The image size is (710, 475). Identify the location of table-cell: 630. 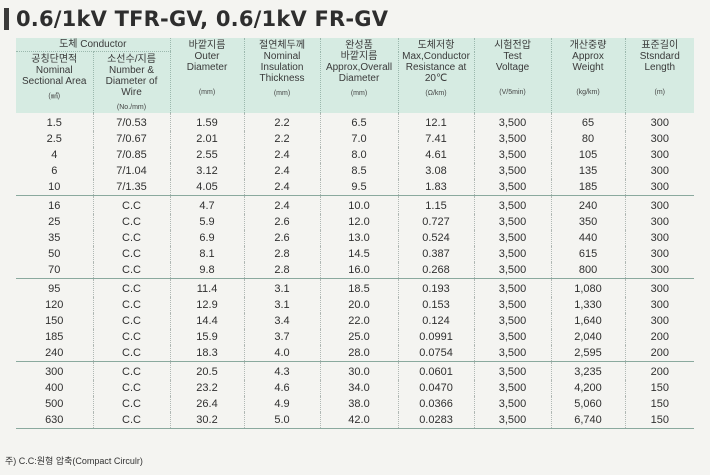
(54, 420).